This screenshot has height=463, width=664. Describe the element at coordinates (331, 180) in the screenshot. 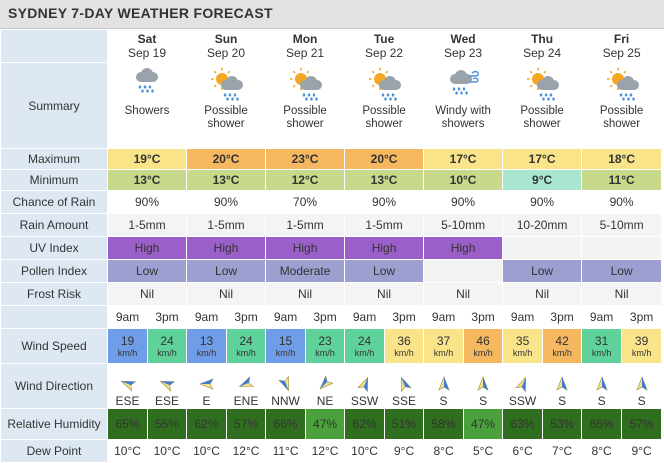

I see `minimum-row: Minimum 13°C 13°C 12°C 13°C 10°C 9°C 11°C` at that location.